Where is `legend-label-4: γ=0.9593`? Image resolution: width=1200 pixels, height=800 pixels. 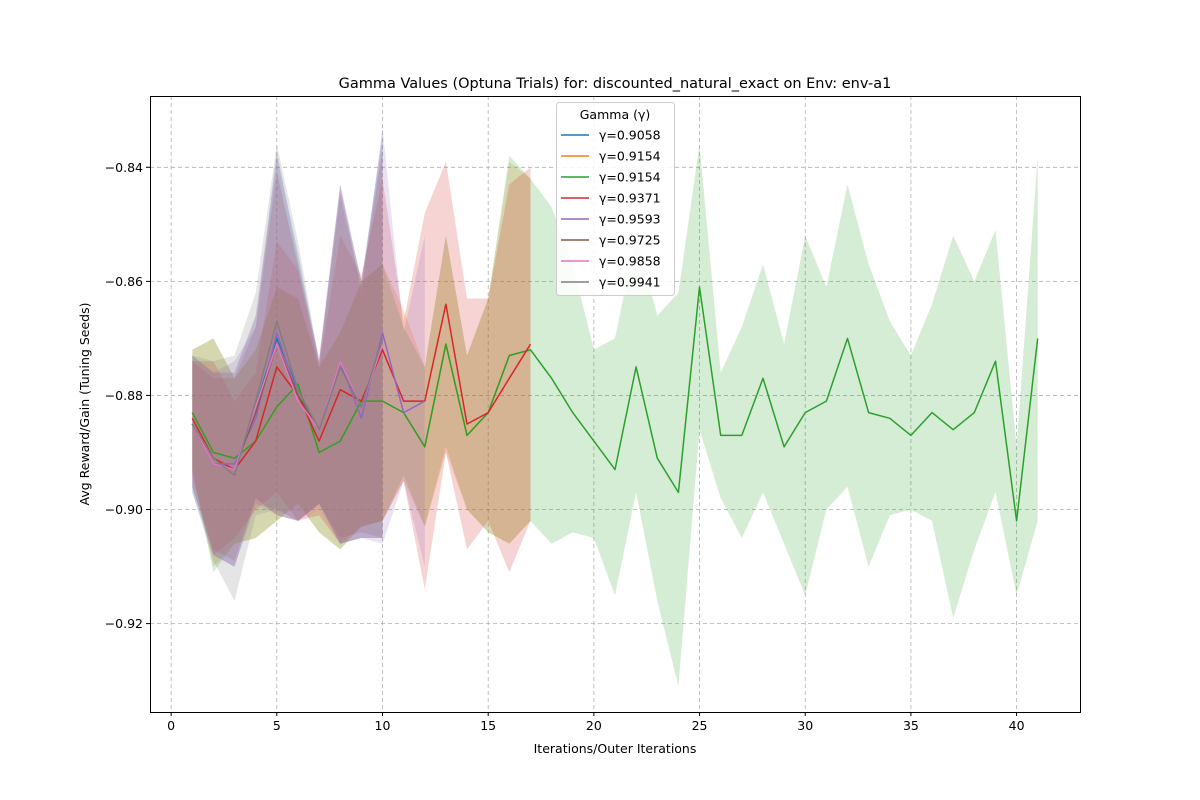 legend-label-4: γ=0.9593 is located at coordinates (630, 219).